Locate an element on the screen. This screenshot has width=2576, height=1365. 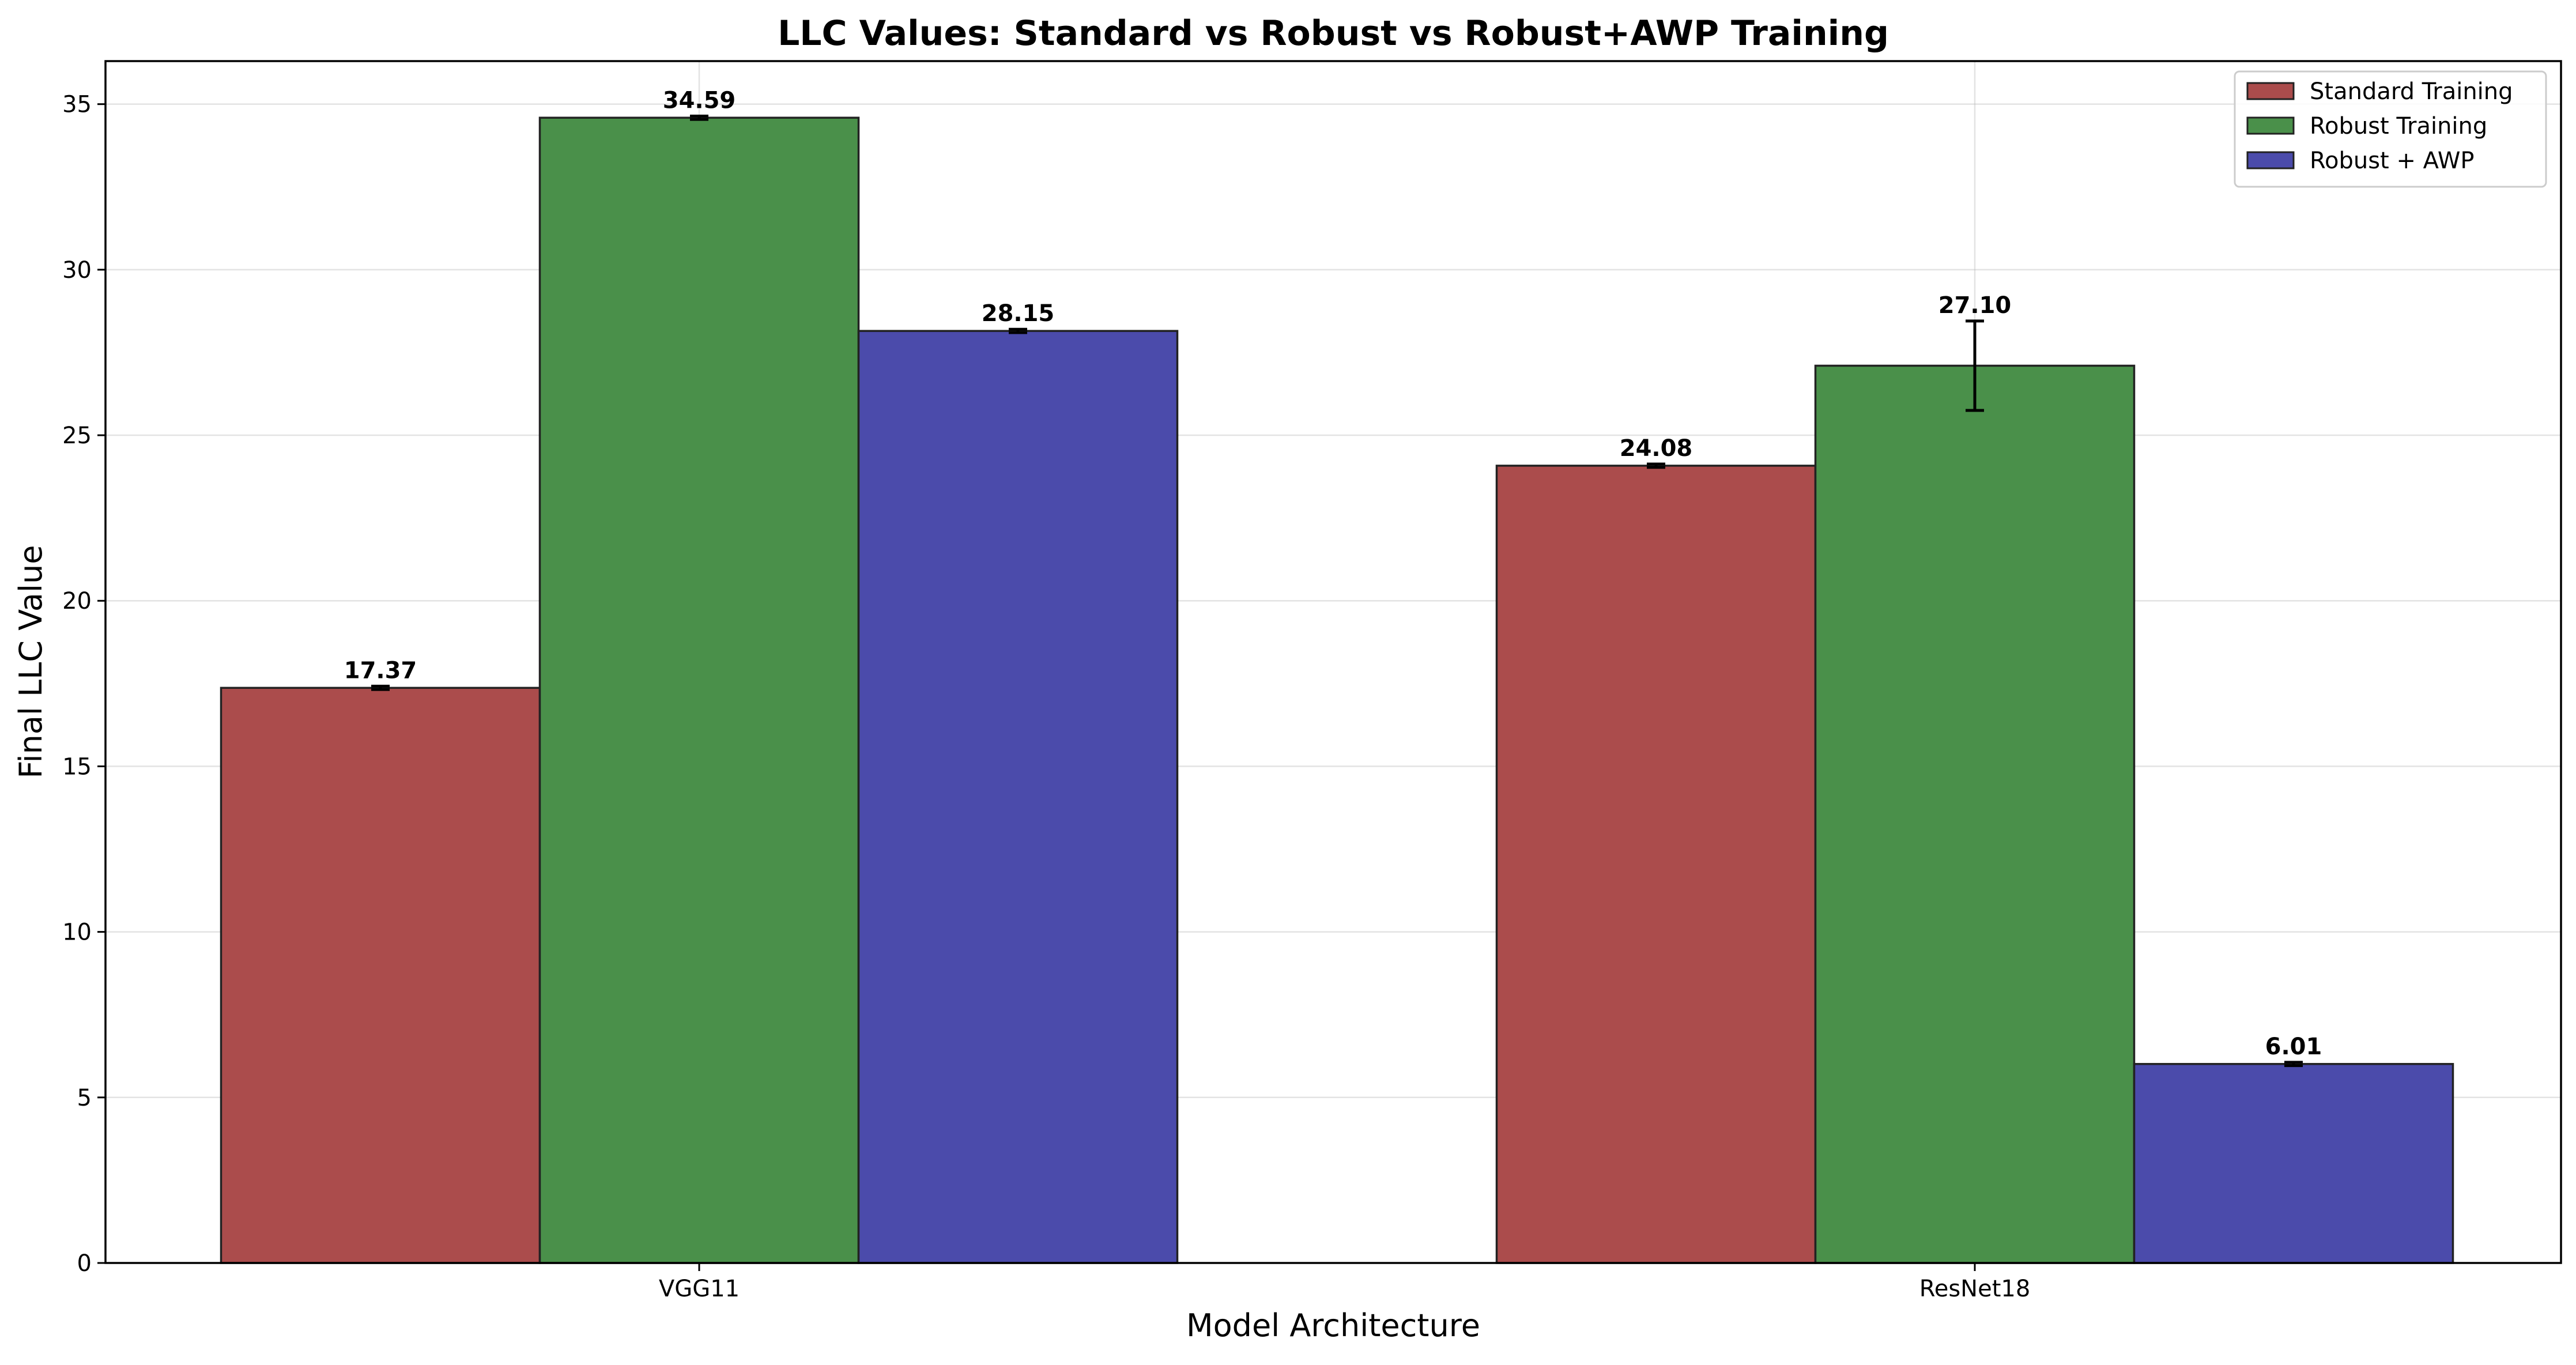
bar-robust-awp-resnet18 is located at coordinates (2293, 1163).